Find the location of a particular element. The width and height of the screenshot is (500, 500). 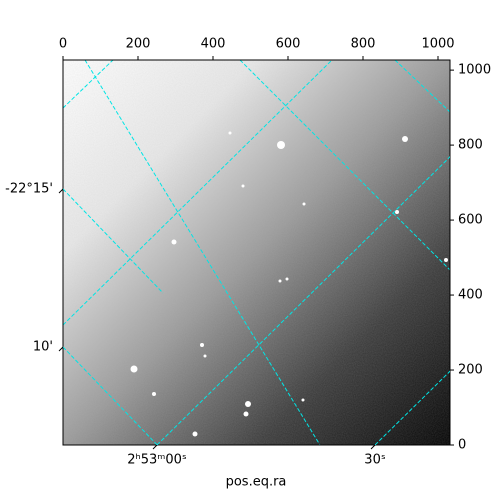

dec-tick-label: -22°15' is located at coordinates (29, 189).